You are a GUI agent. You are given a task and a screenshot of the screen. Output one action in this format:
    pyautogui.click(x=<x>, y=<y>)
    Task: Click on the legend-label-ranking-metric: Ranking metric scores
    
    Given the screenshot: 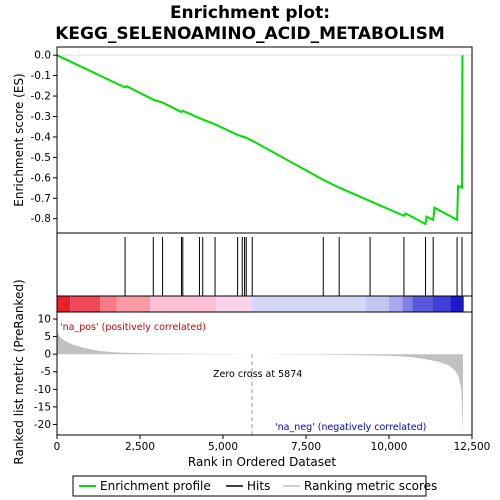 What is the action you would take?
    pyautogui.click(x=370, y=486)
    